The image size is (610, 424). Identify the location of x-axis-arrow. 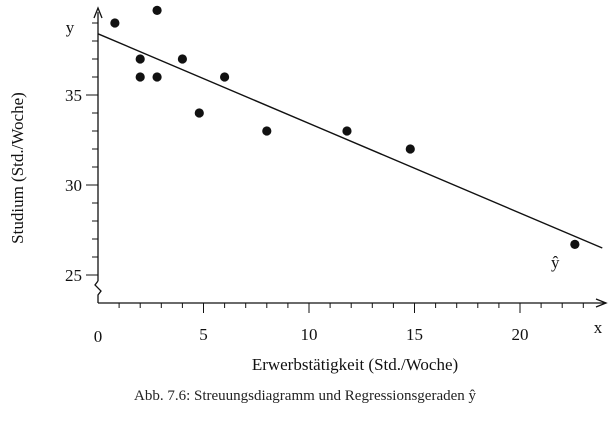
(601, 303).